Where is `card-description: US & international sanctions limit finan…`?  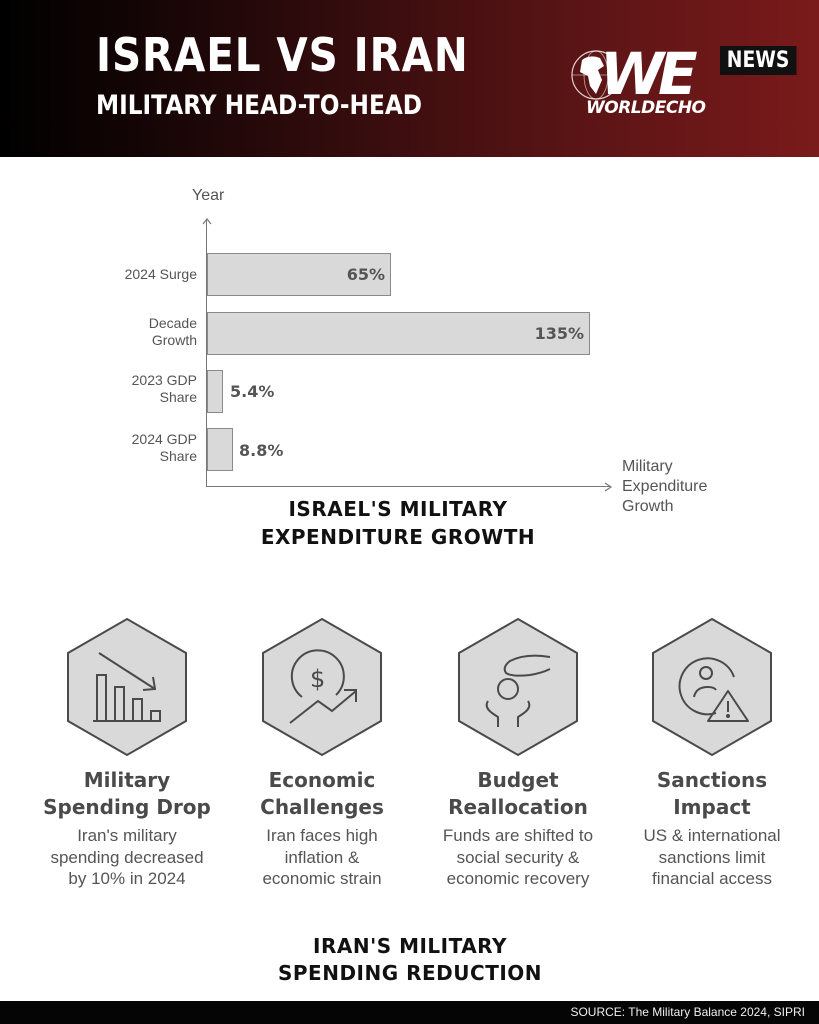
card-description: US & international sanctions limit finan… is located at coordinates (712, 857).